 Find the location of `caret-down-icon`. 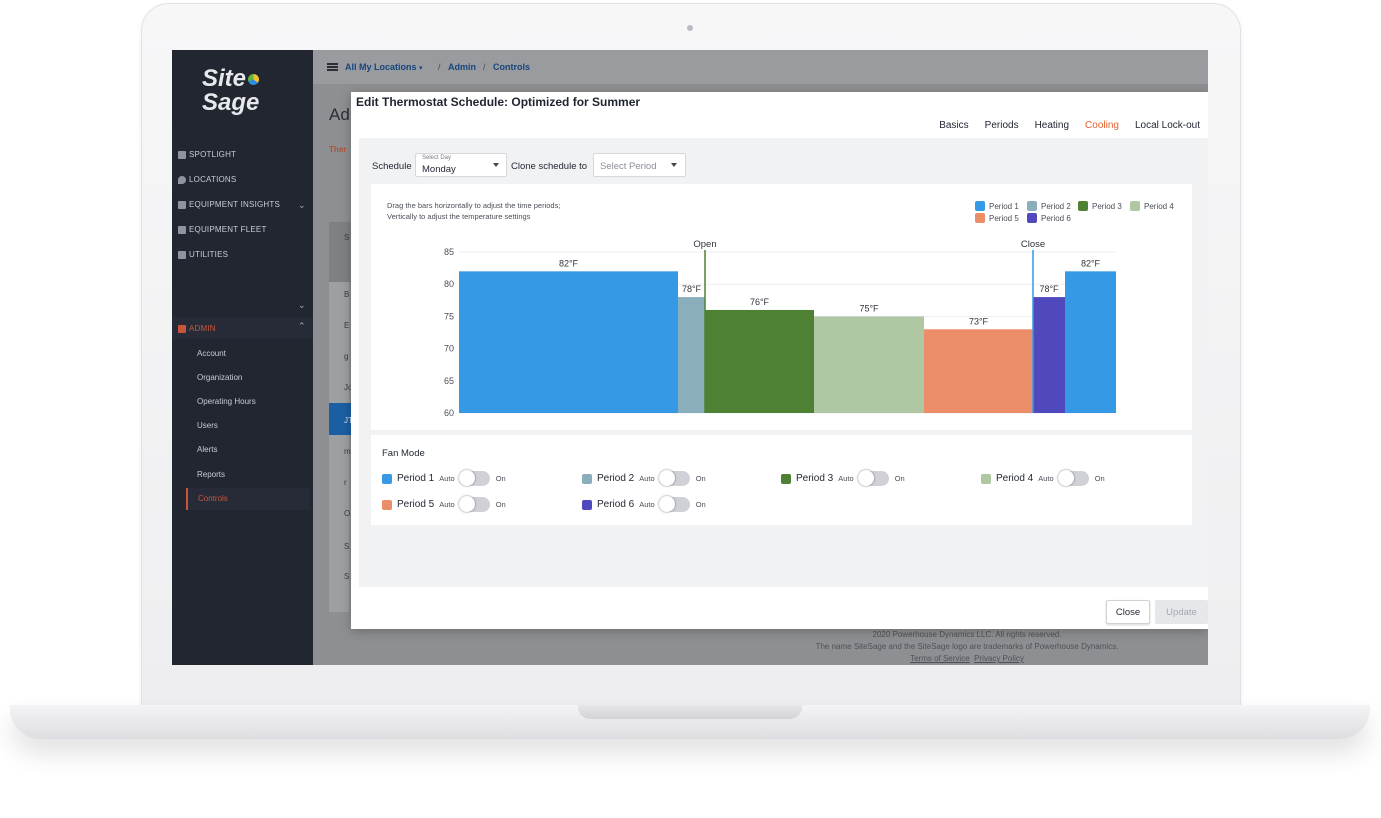

caret-down-icon is located at coordinates (496, 165).